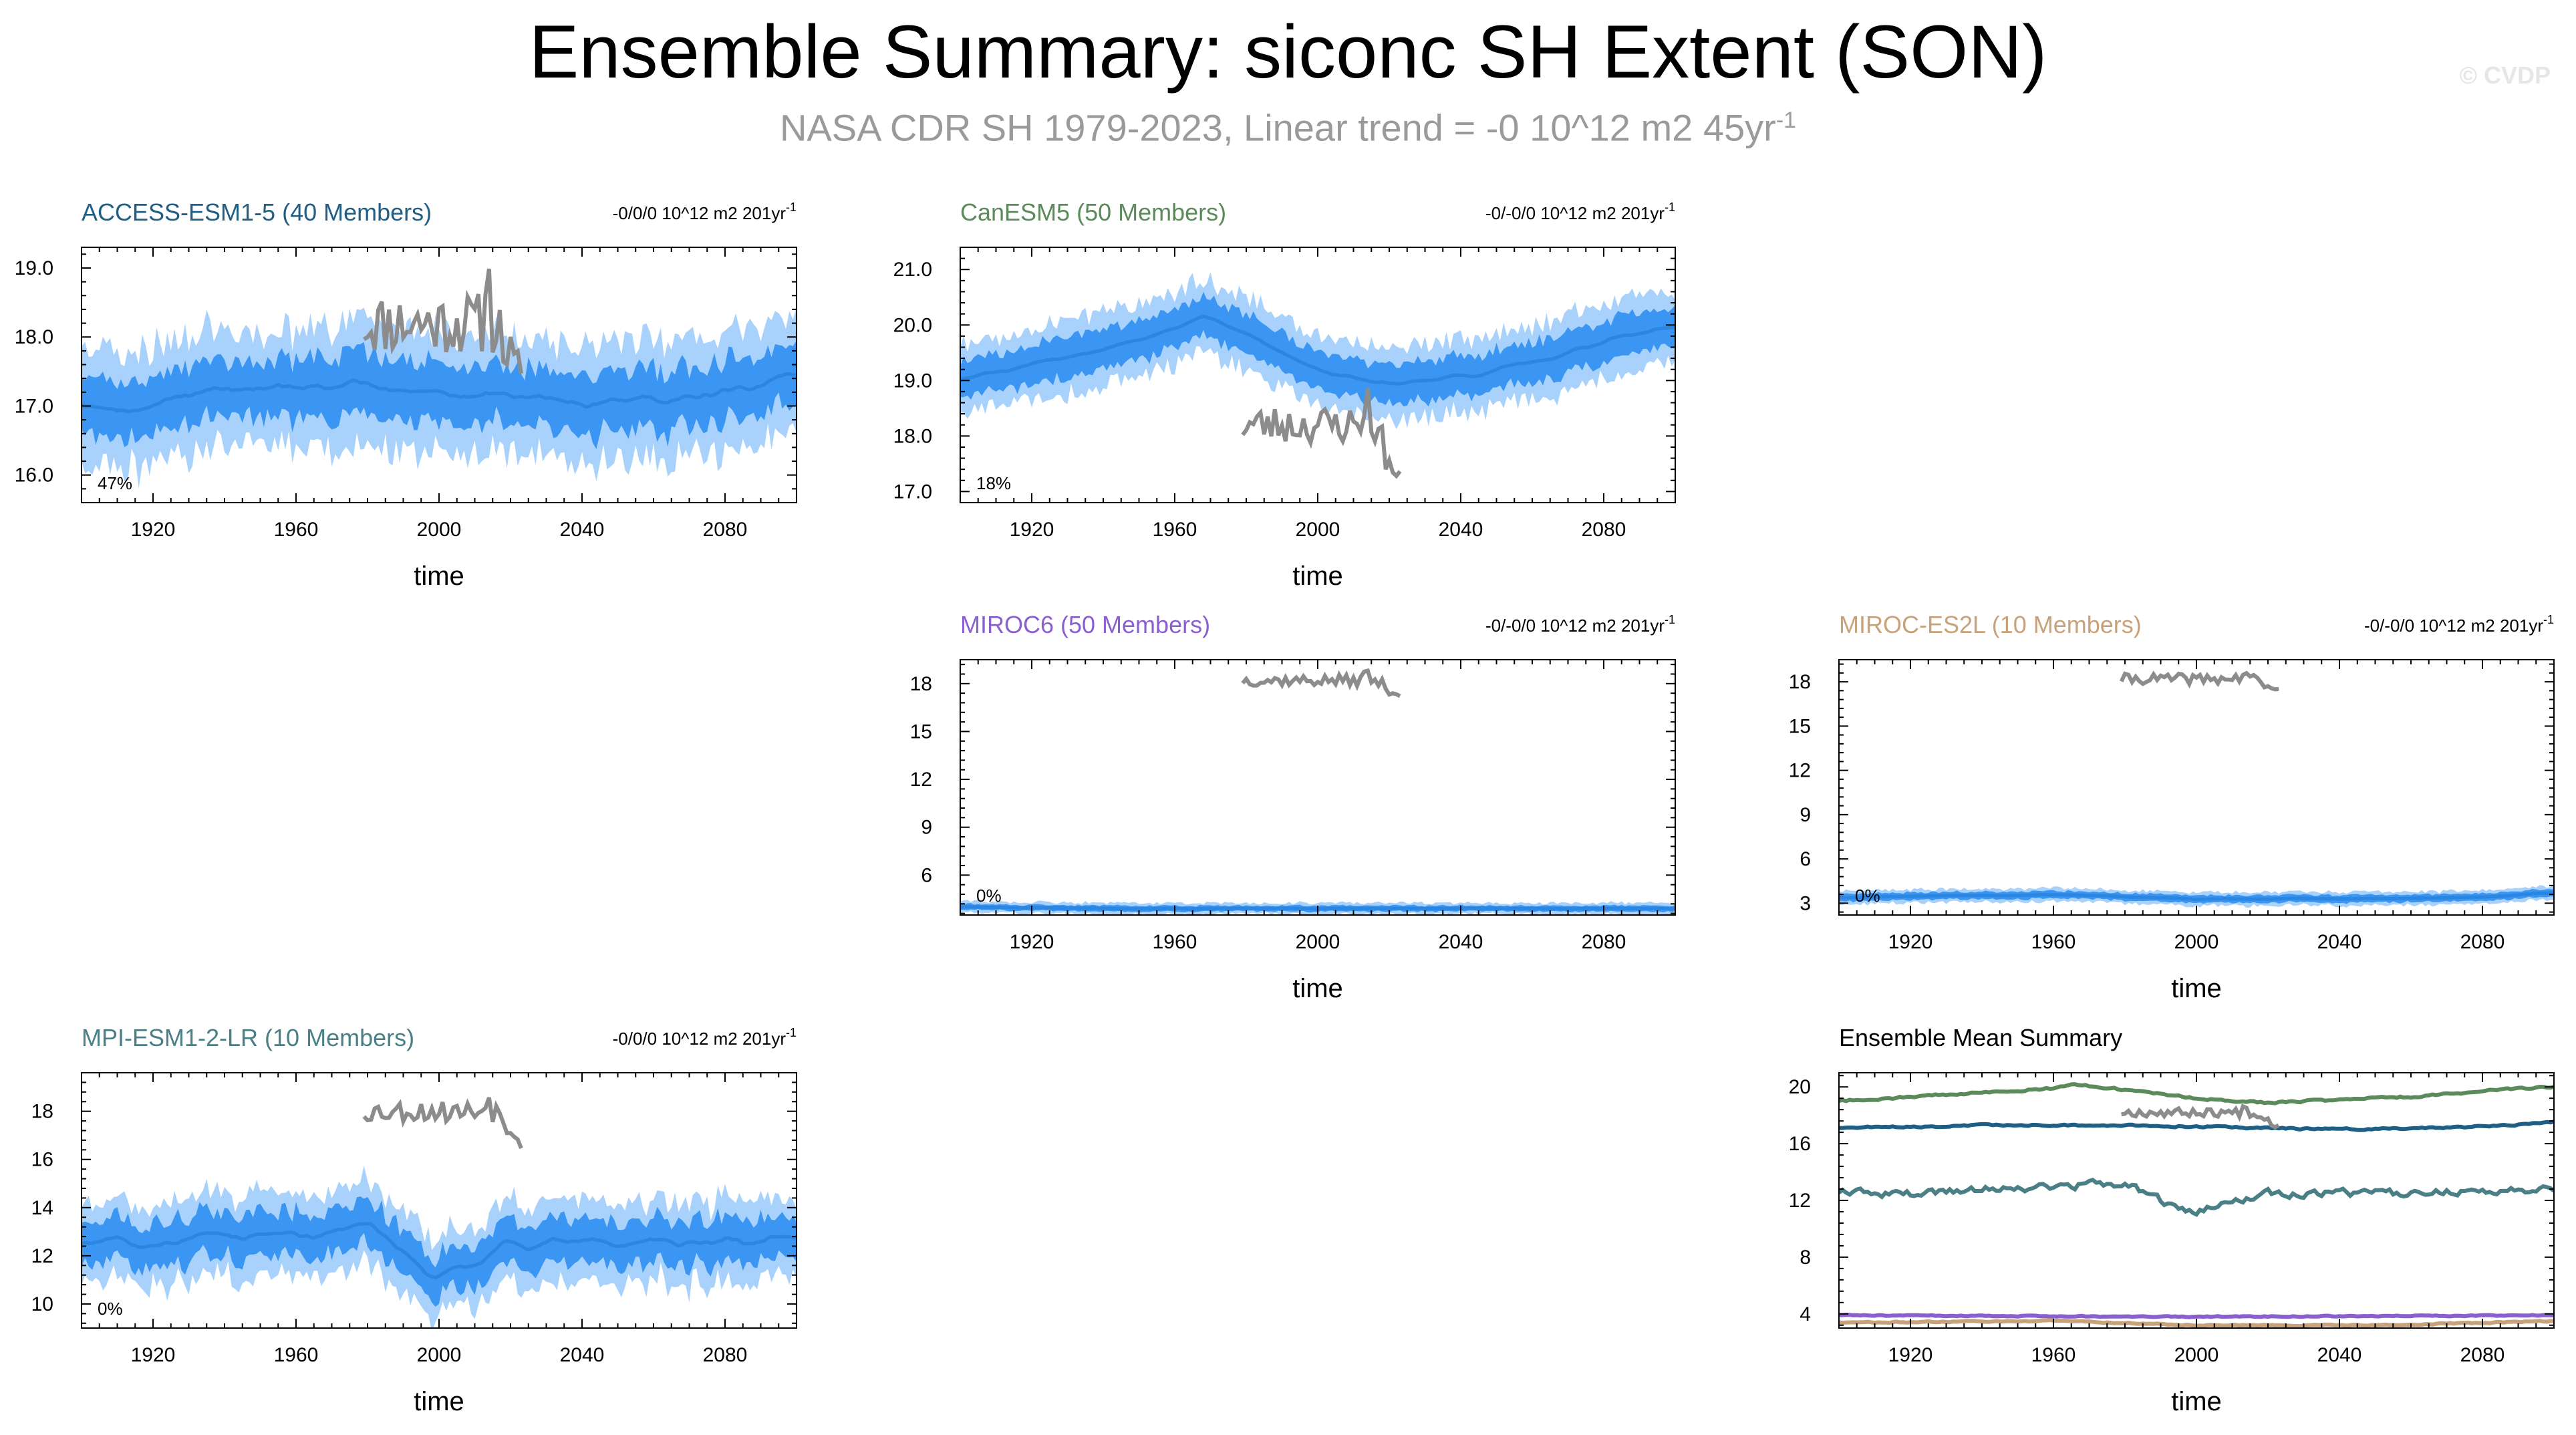  I want to click on miroc6-xtick-label: 1920, so click(1032, 942).